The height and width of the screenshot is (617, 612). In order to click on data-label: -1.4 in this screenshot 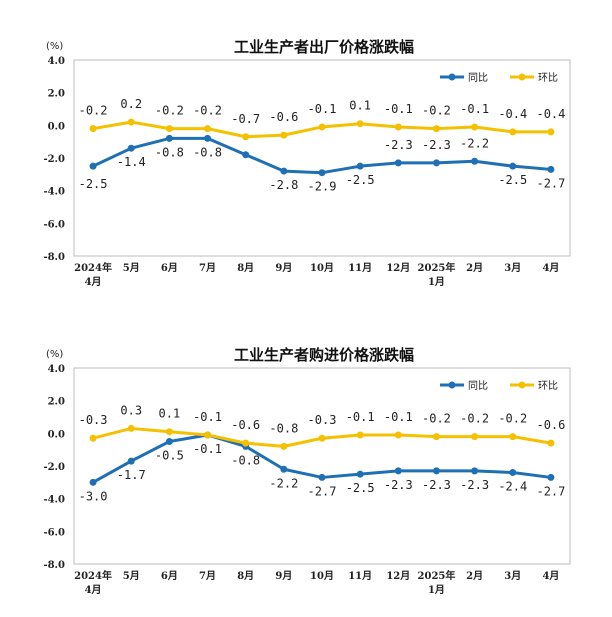, I will do `click(131, 162)`.